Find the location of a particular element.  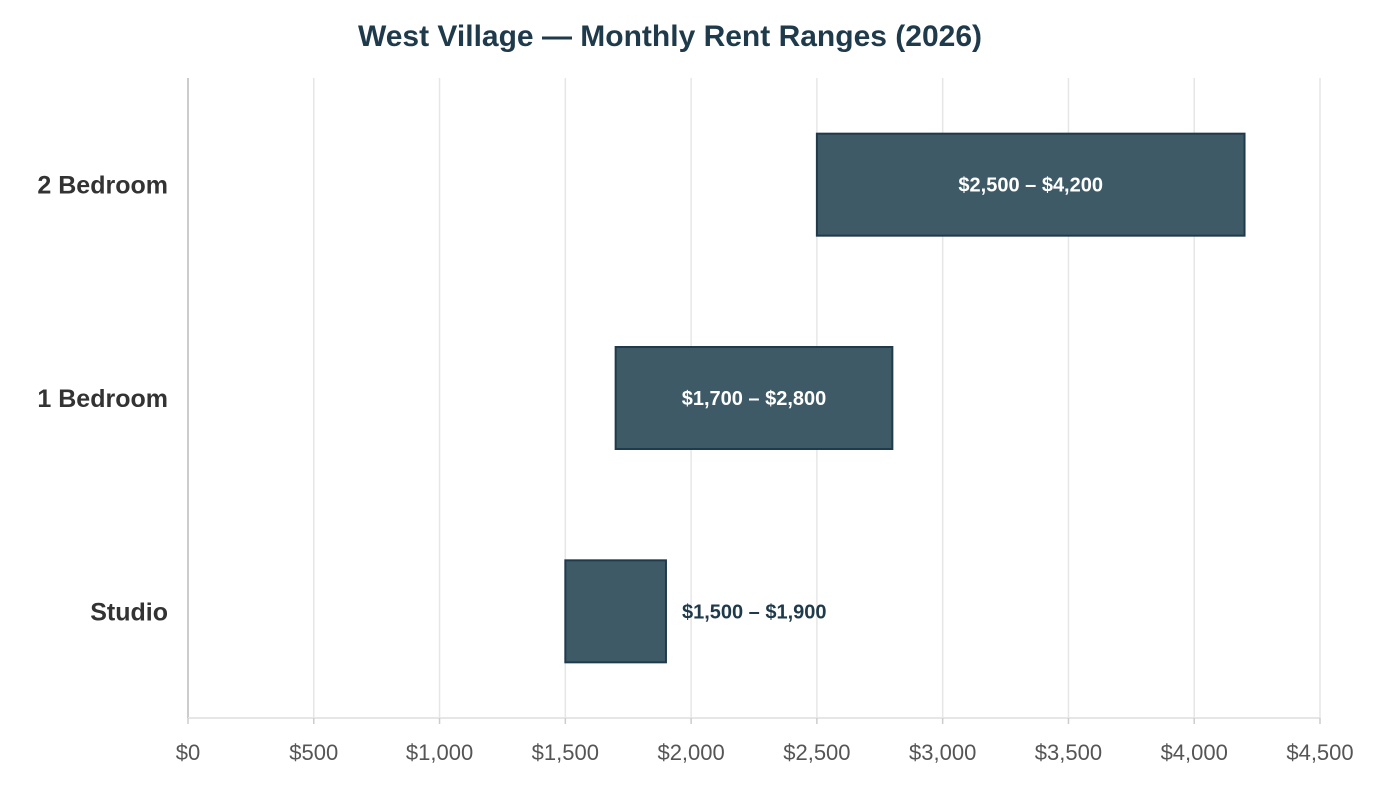

x-tick-label: $500 is located at coordinates (313, 752).